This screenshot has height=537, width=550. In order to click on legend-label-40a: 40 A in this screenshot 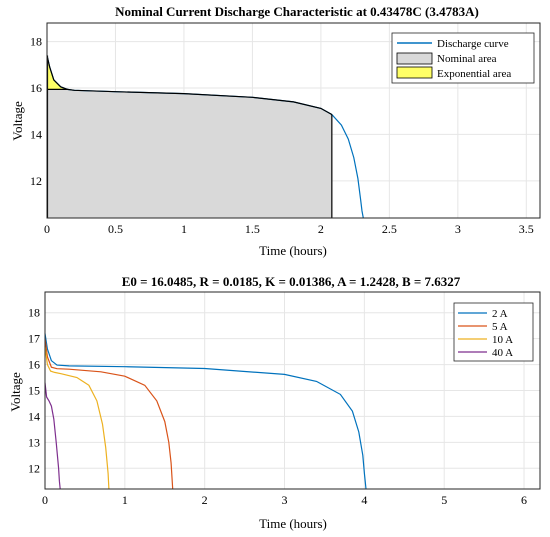, I will do `click(502, 353)`.